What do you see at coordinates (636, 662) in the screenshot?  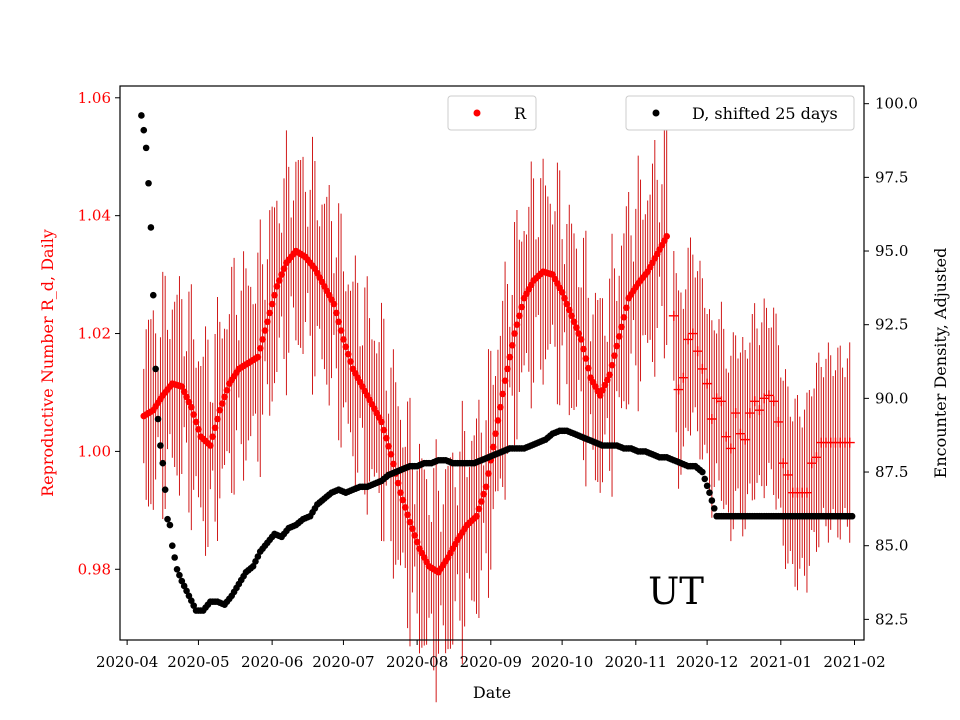 I see `x-tick-label: 2020-11` at bounding box center [636, 662].